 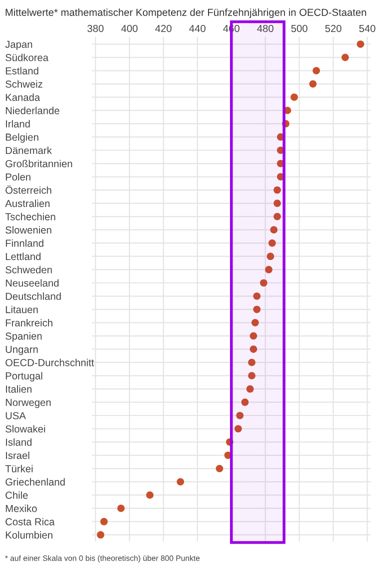 What do you see at coordinates (29, 189) in the screenshot?
I see `y-tick-label: Österreich` at bounding box center [29, 189].